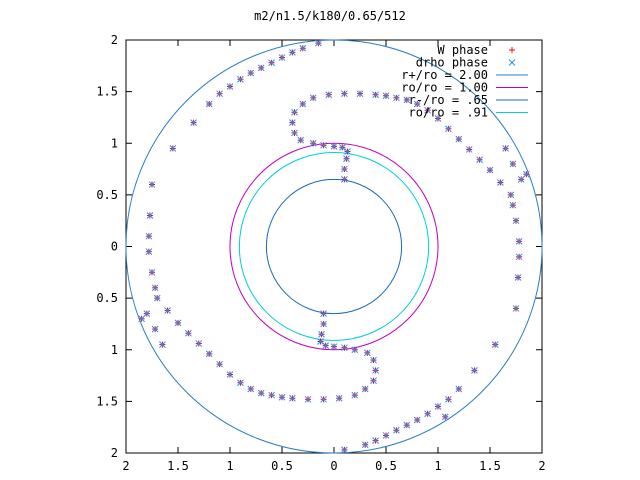 The height and width of the screenshot is (480, 640). Describe the element at coordinates (114, 247) in the screenshot. I see `y-tick-label: 0` at that location.